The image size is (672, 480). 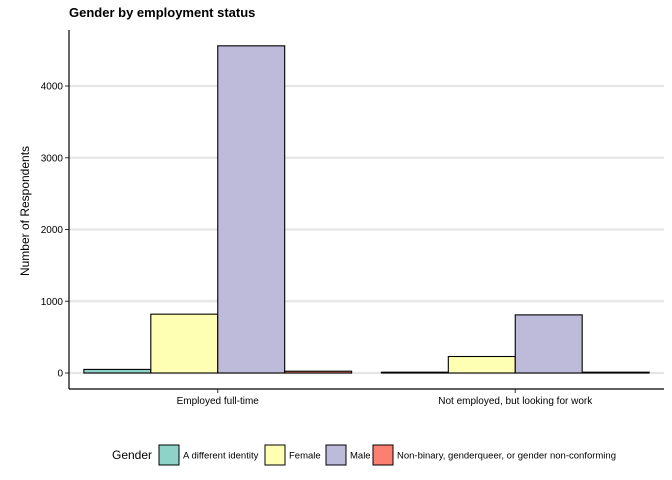 I want to click on legend-label-3: Male, so click(x=360, y=456).